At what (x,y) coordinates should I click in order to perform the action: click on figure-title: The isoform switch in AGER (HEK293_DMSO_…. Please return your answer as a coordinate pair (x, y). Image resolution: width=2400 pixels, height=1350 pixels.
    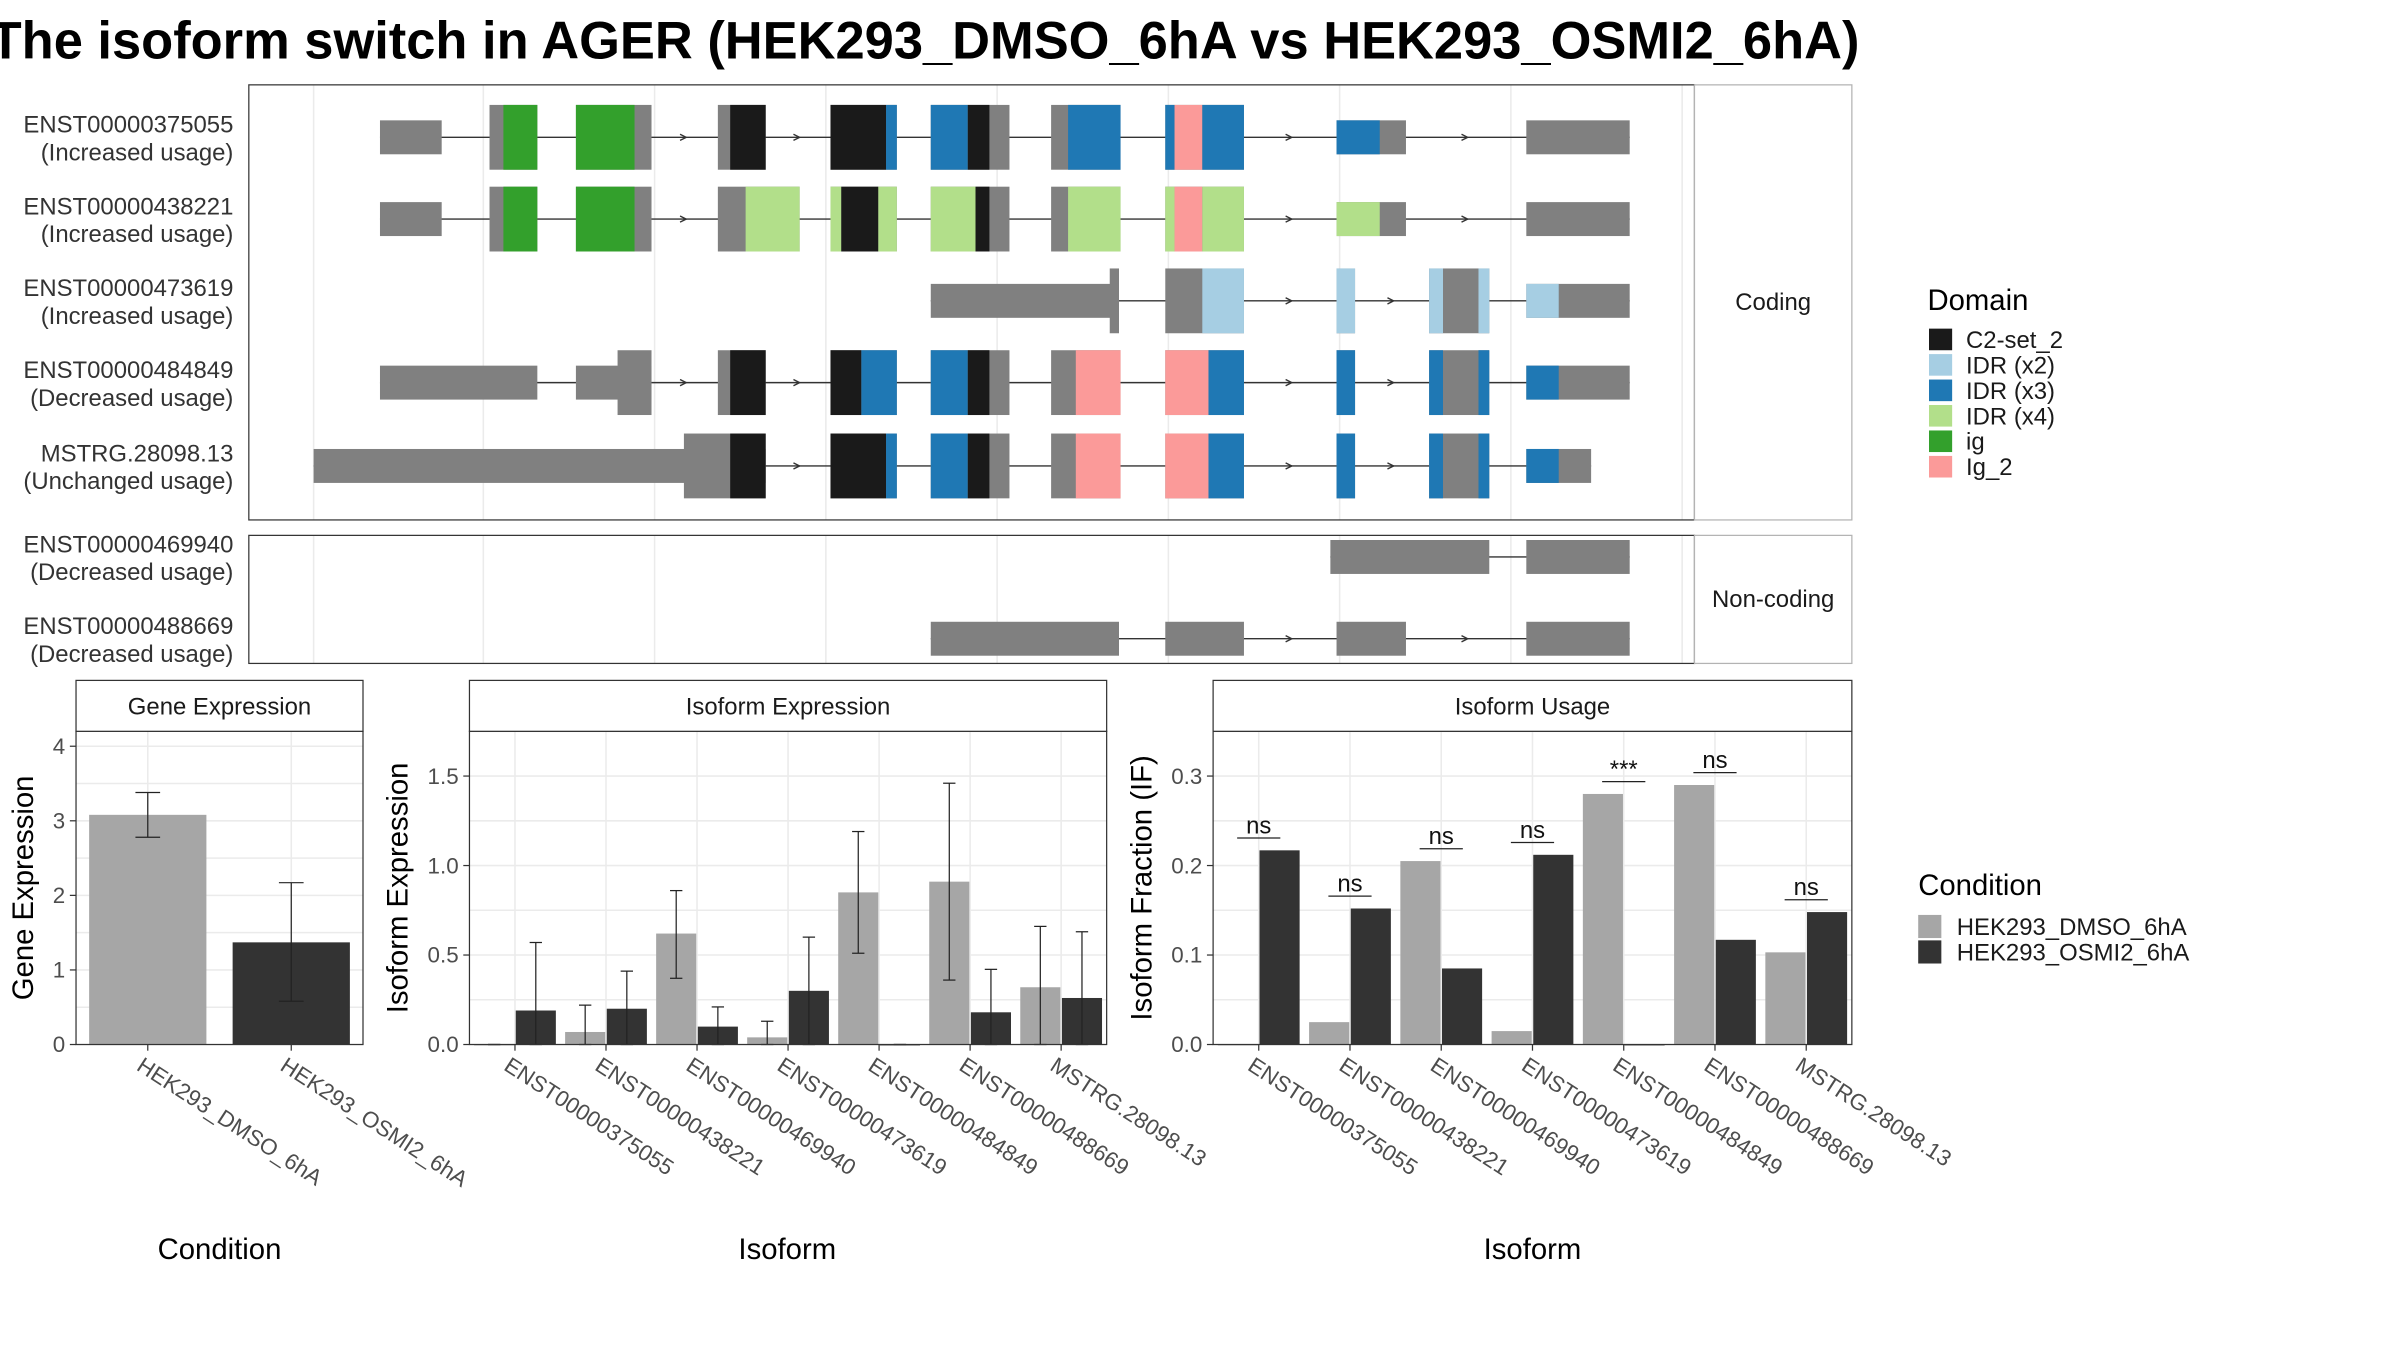
    Looking at the image, I should click on (929, 42).